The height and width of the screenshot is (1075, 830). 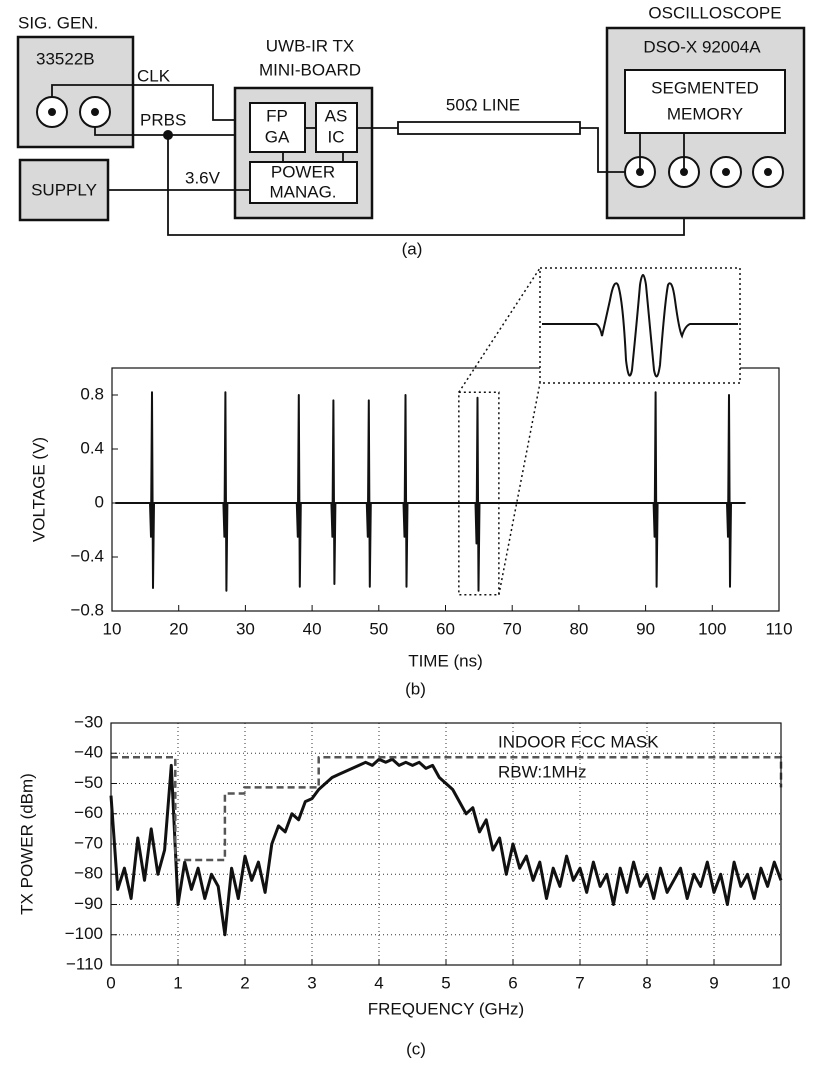 What do you see at coordinates (203, 177) in the screenshot?
I see `voltage-label: 3.6V` at bounding box center [203, 177].